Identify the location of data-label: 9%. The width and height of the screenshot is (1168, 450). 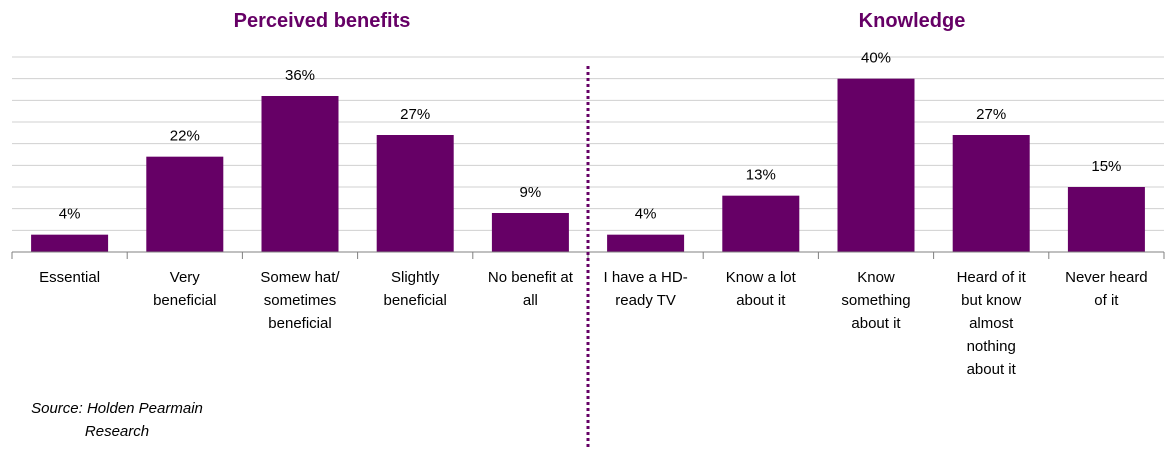
(531, 192).